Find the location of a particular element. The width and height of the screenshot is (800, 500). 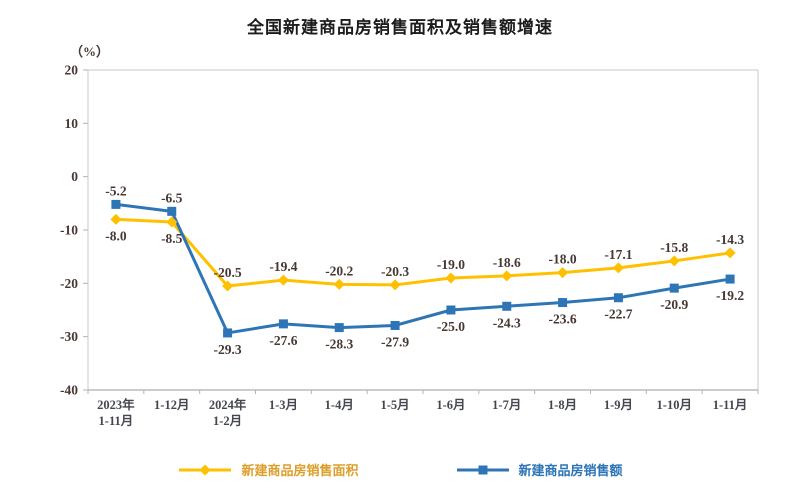

legend-label-sales-amount: 新建商品房销售额 is located at coordinates (570, 470).